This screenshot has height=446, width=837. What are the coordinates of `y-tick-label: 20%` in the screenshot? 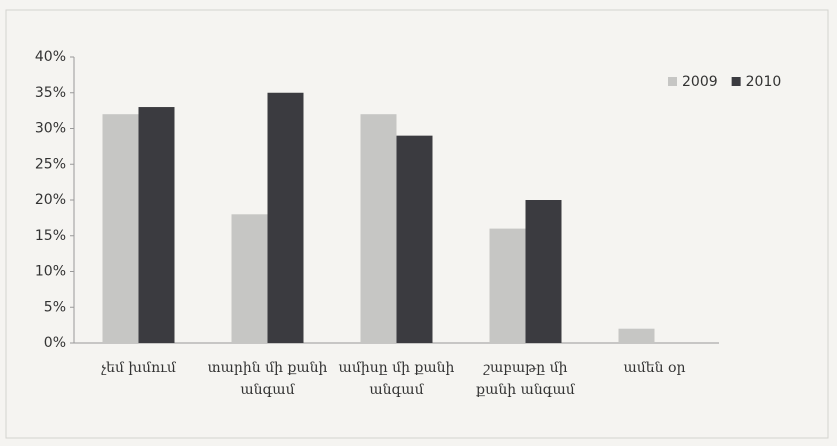 It's located at (50, 200).